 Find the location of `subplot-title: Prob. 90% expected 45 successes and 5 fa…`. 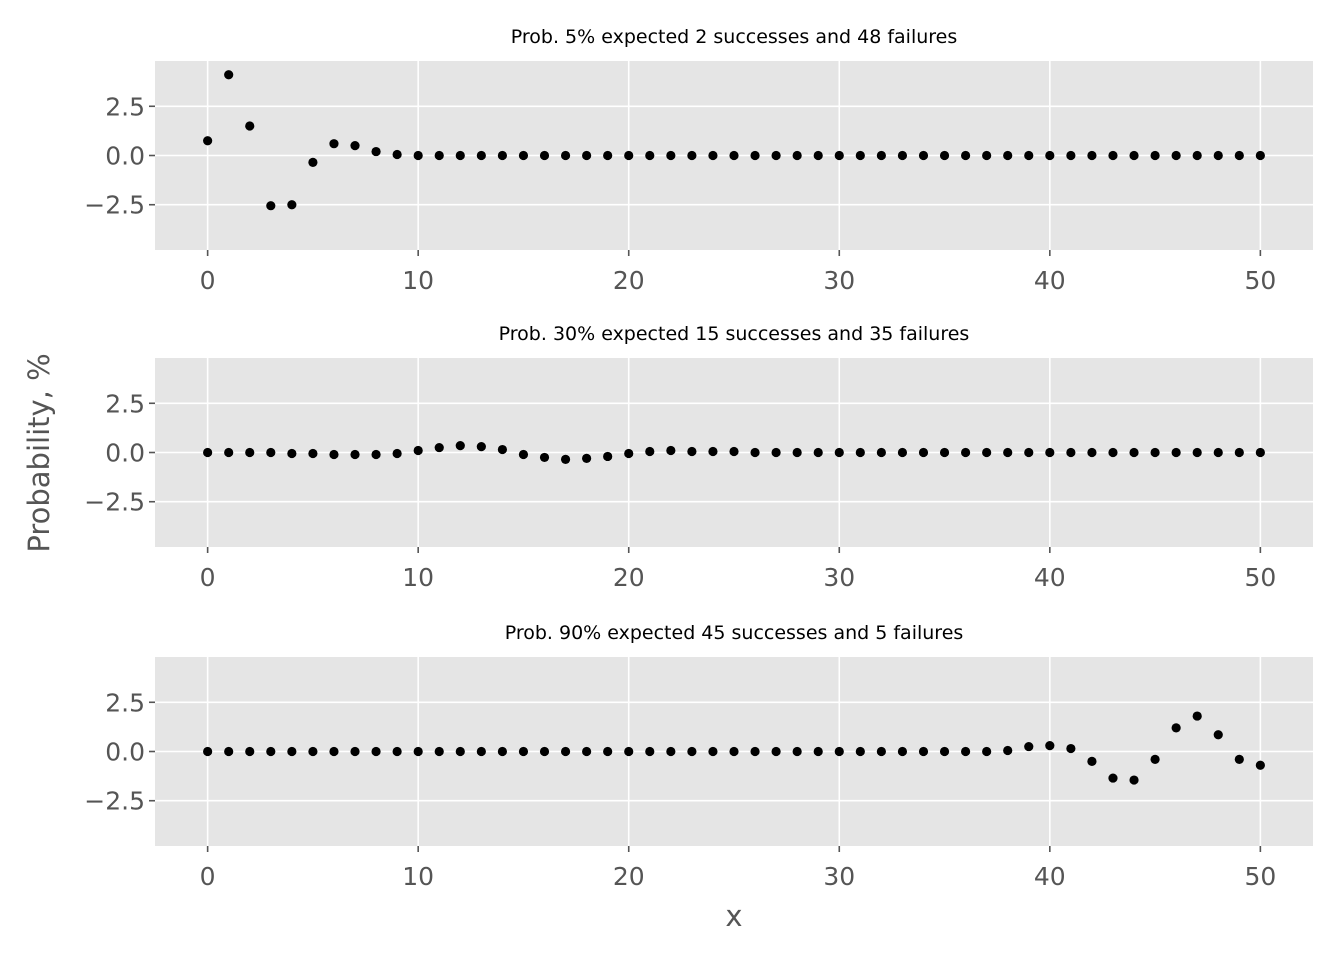

subplot-title: Prob. 90% expected 45 successes and 5 fa… is located at coordinates (734, 633).